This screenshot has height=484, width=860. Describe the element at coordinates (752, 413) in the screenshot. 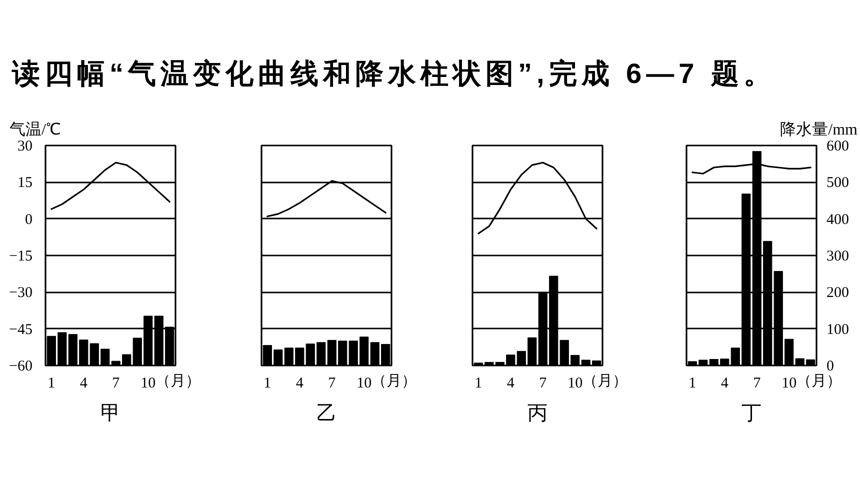

I see `text: 丁` at that location.